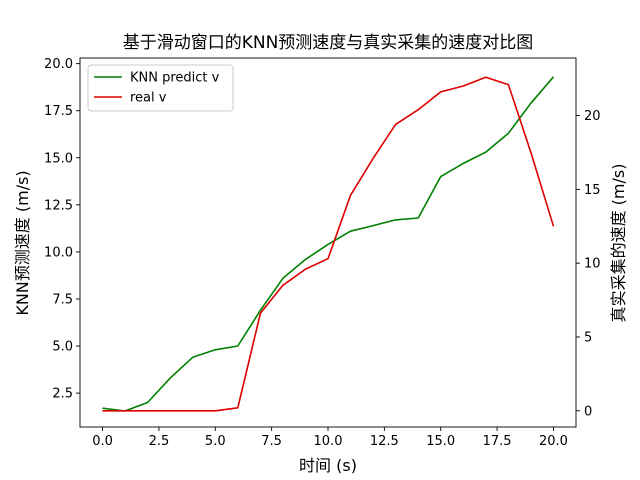 This screenshot has height=480, width=640. I want to click on y-left-tick-label: 12.5, so click(58, 205).